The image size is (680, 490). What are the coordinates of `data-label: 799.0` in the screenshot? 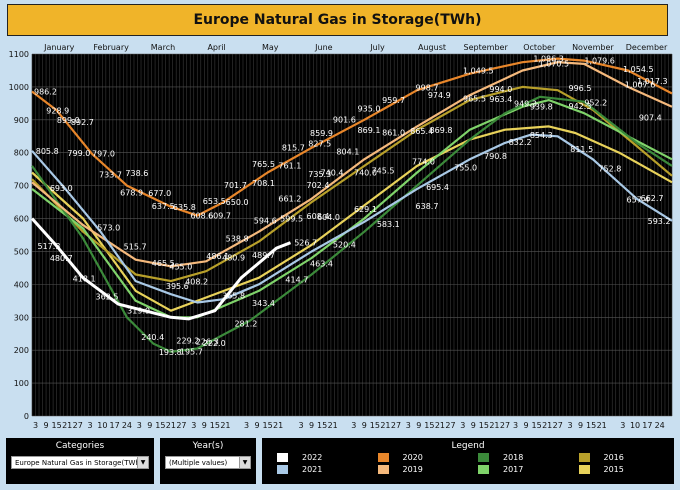 It's located at (78, 153).